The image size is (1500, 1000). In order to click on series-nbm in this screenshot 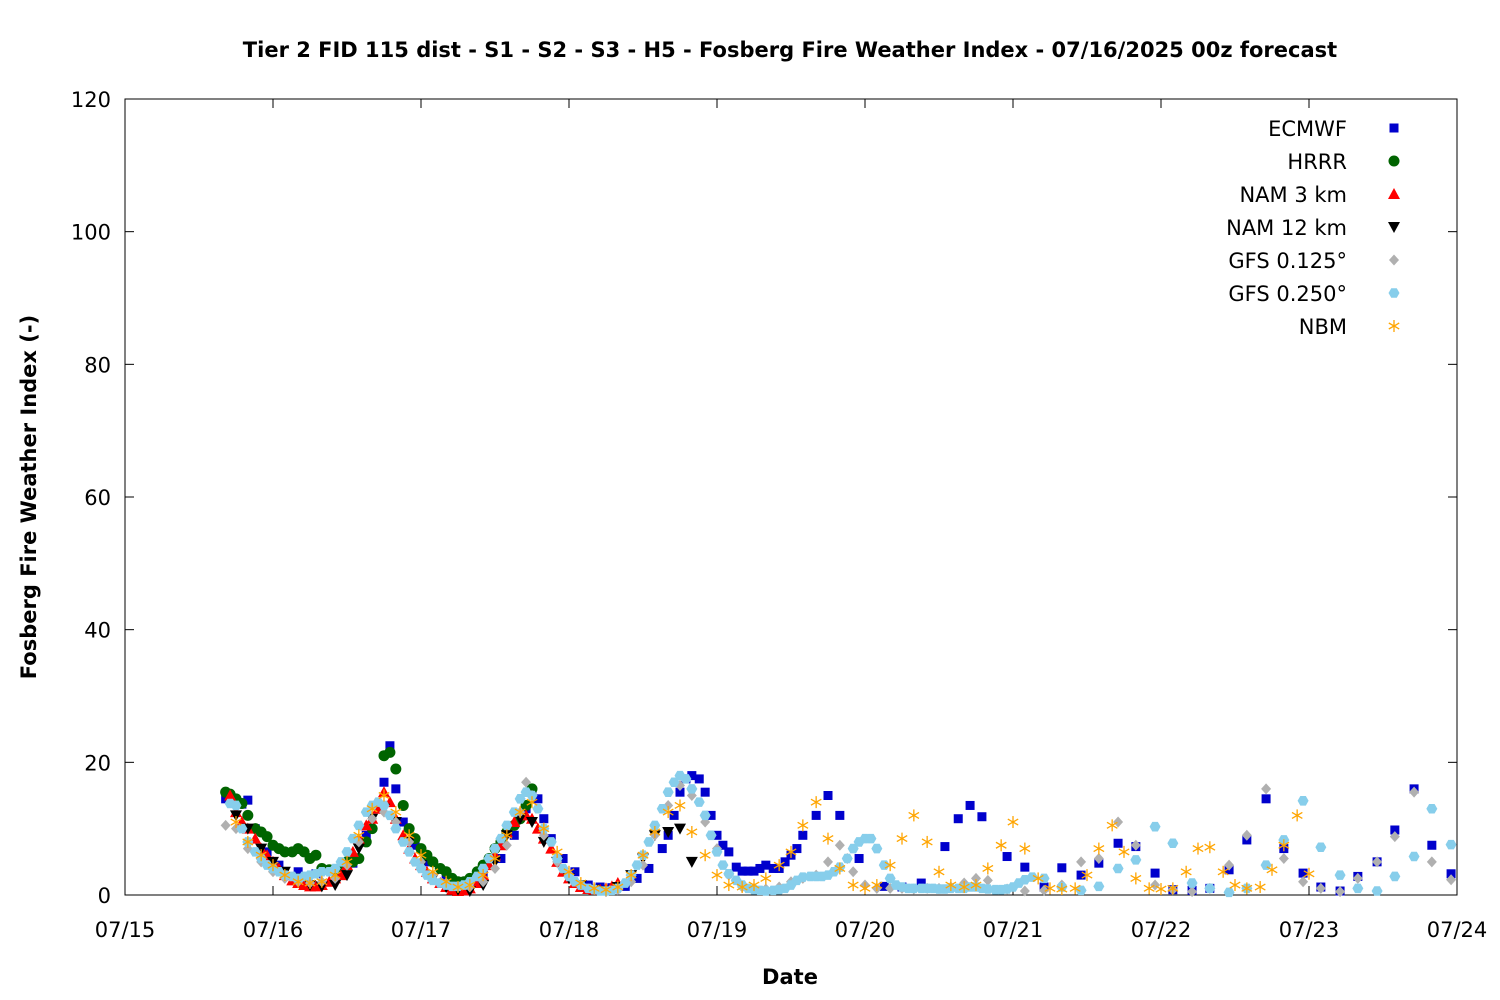, I will do `click(772, 842)`.